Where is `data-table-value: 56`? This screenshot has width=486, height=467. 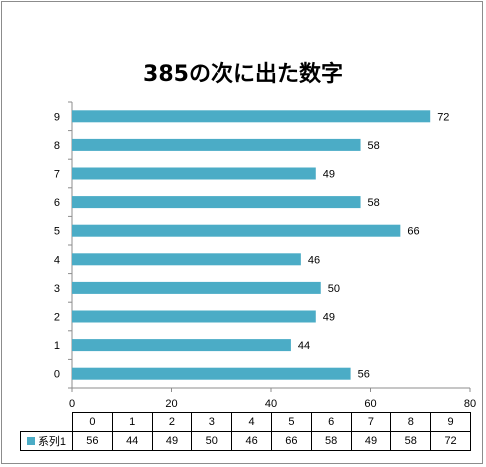
data-table-value: 56 is located at coordinates (92, 441).